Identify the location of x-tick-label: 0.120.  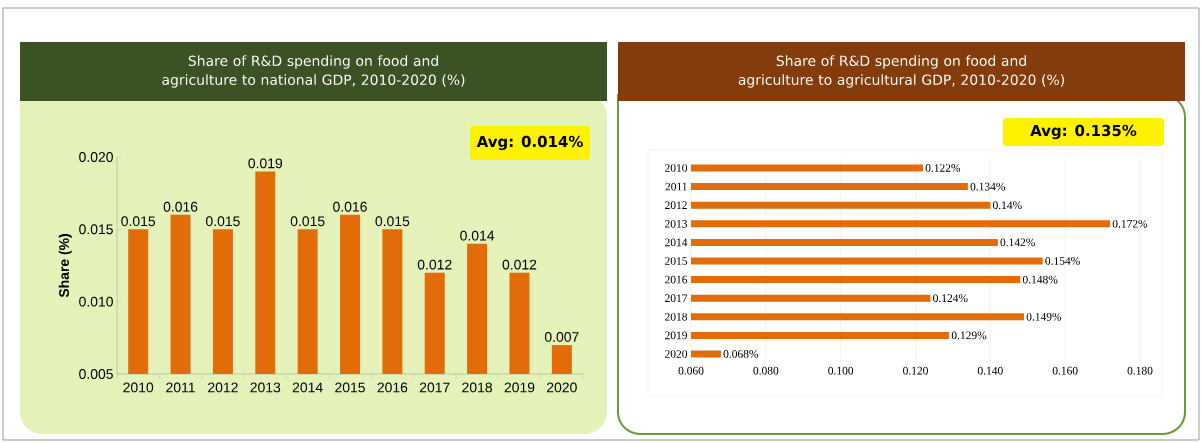
(915, 370).